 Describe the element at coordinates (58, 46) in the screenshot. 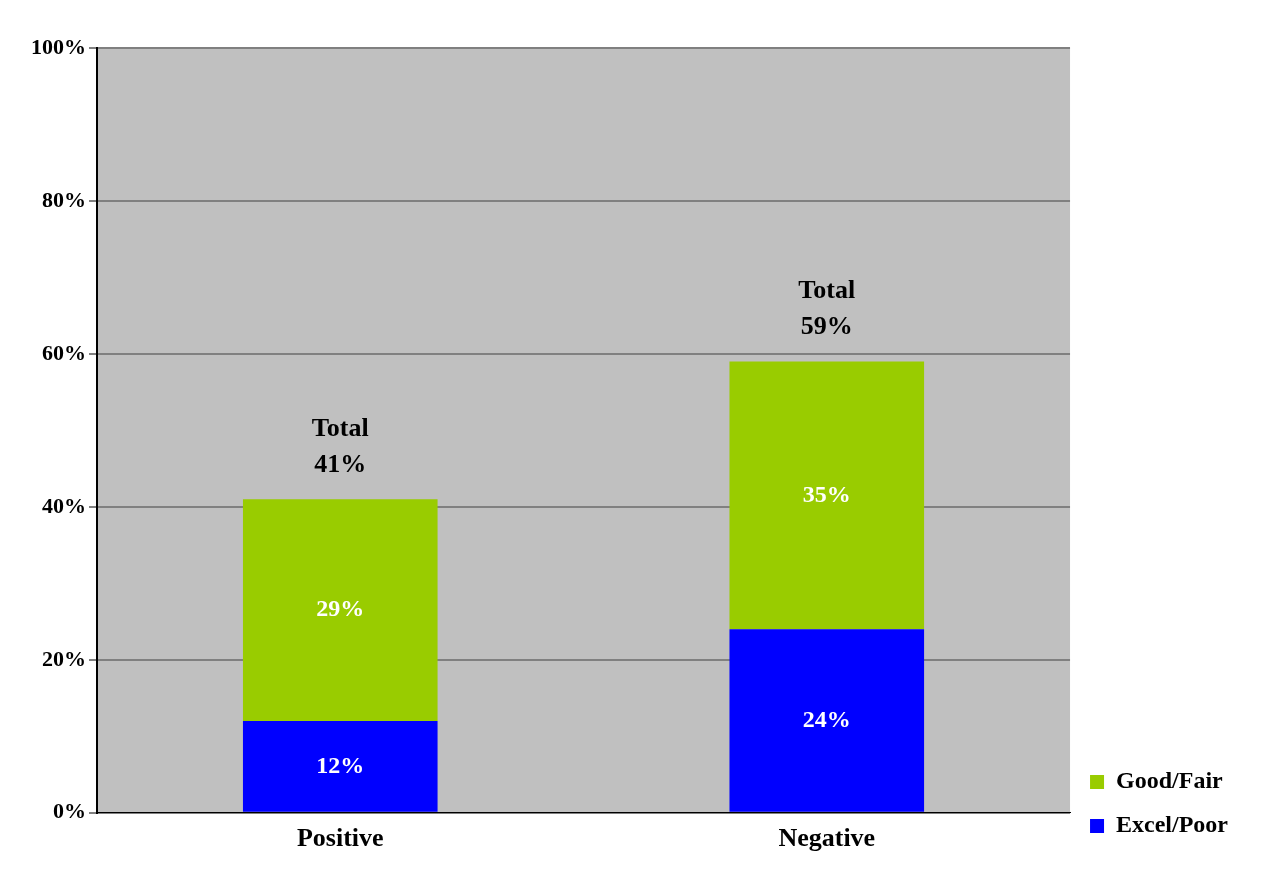

I see `y-tick-label: 100%` at that location.